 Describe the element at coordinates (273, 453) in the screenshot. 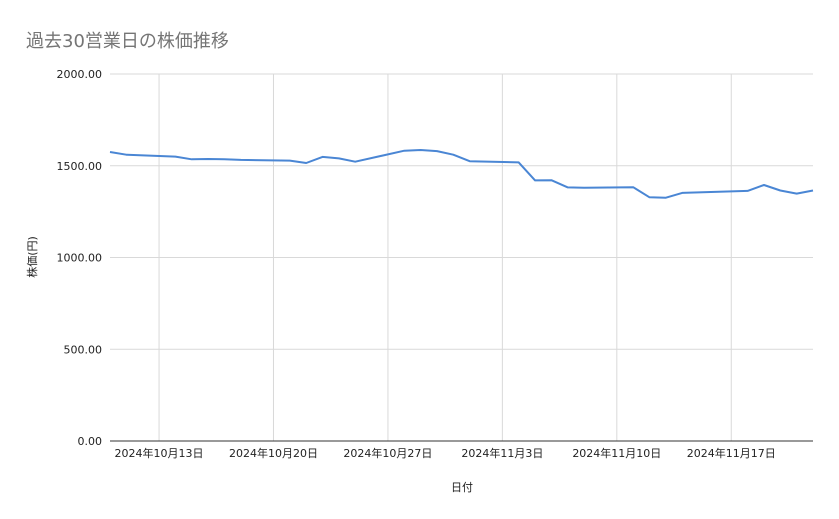

I see `x-tick-label: 2024年10月20日` at that location.